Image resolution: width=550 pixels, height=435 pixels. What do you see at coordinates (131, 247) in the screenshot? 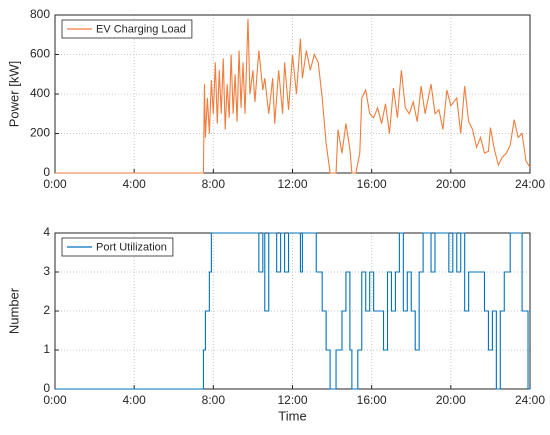
I see `legend-label: Port Utilization` at bounding box center [131, 247].